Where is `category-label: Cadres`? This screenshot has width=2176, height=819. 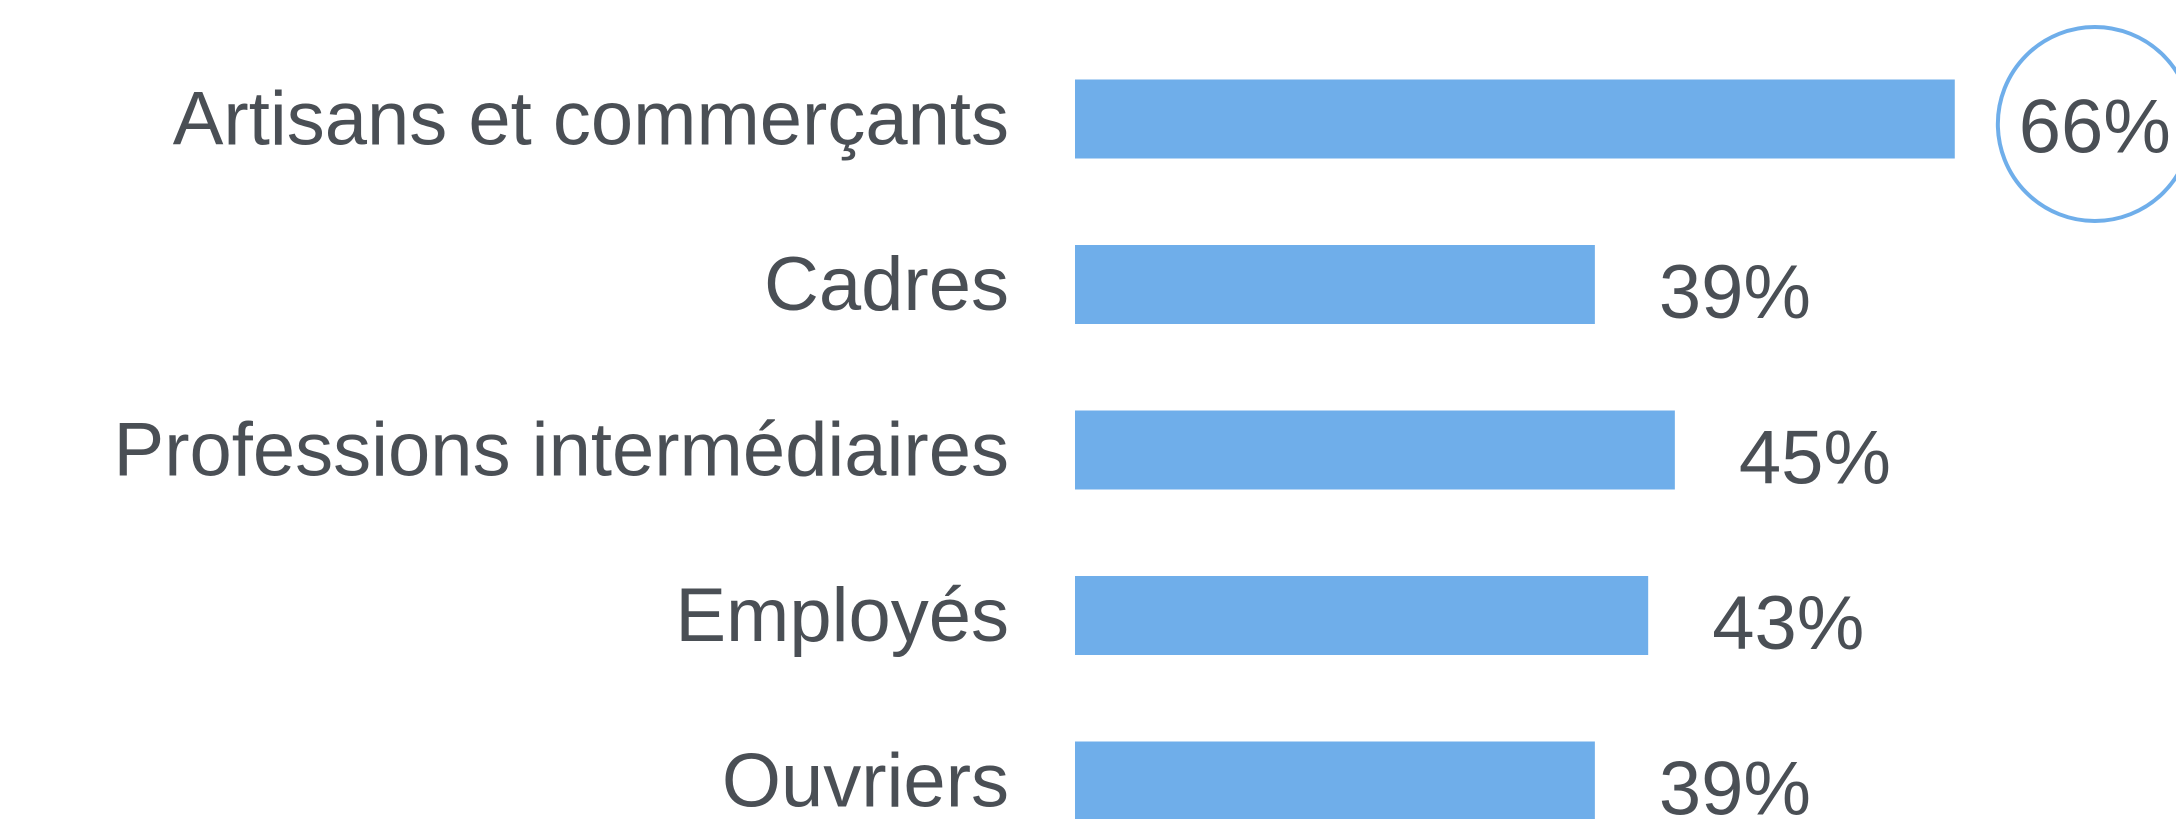
category-label: Cadres is located at coordinates (886, 284).